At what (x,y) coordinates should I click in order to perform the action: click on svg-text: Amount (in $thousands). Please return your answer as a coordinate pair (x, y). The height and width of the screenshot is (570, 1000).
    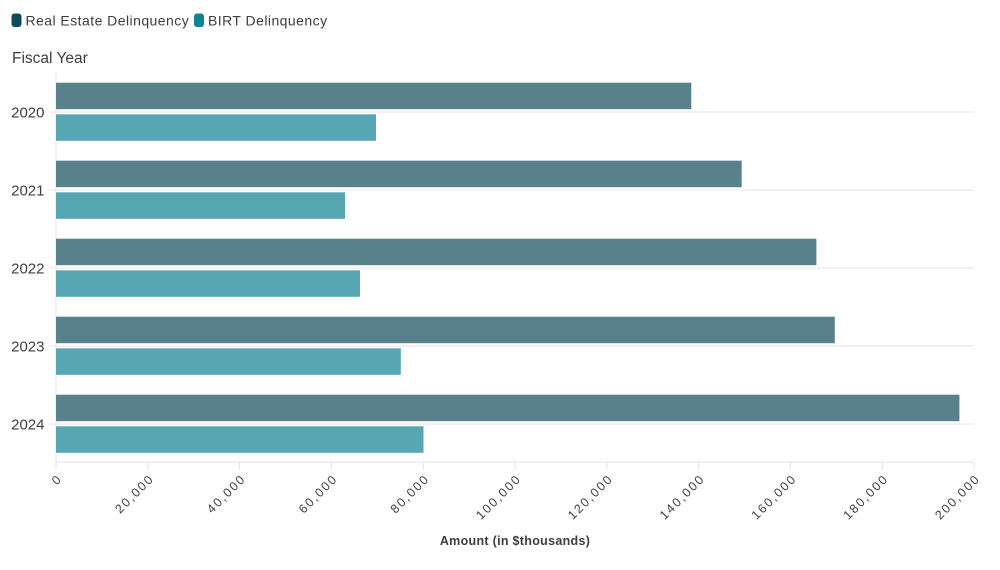
    Looking at the image, I should click on (515, 541).